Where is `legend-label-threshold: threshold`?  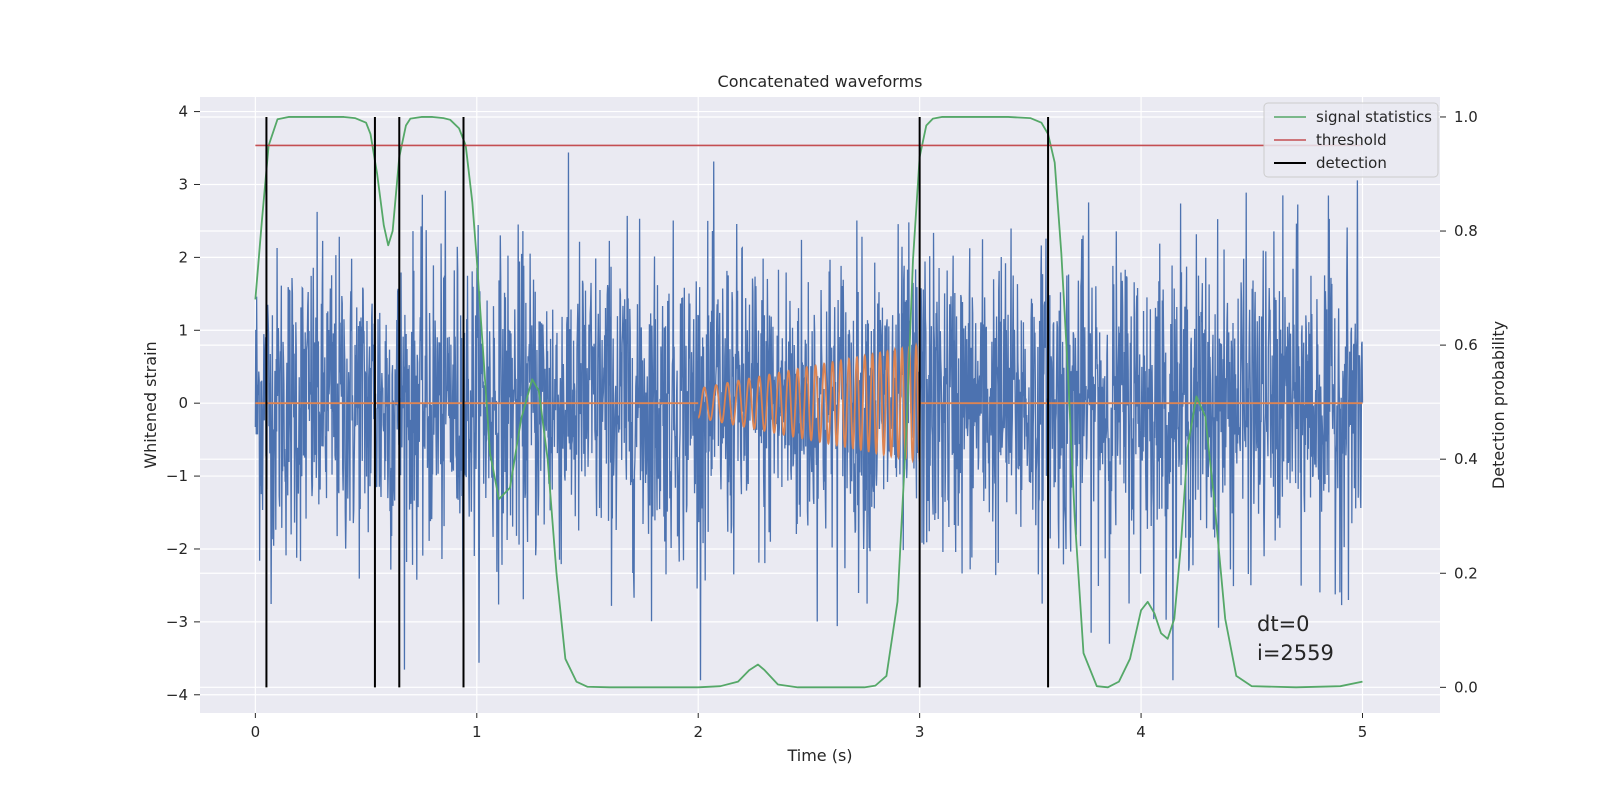 legend-label-threshold: threshold is located at coordinates (1351, 140).